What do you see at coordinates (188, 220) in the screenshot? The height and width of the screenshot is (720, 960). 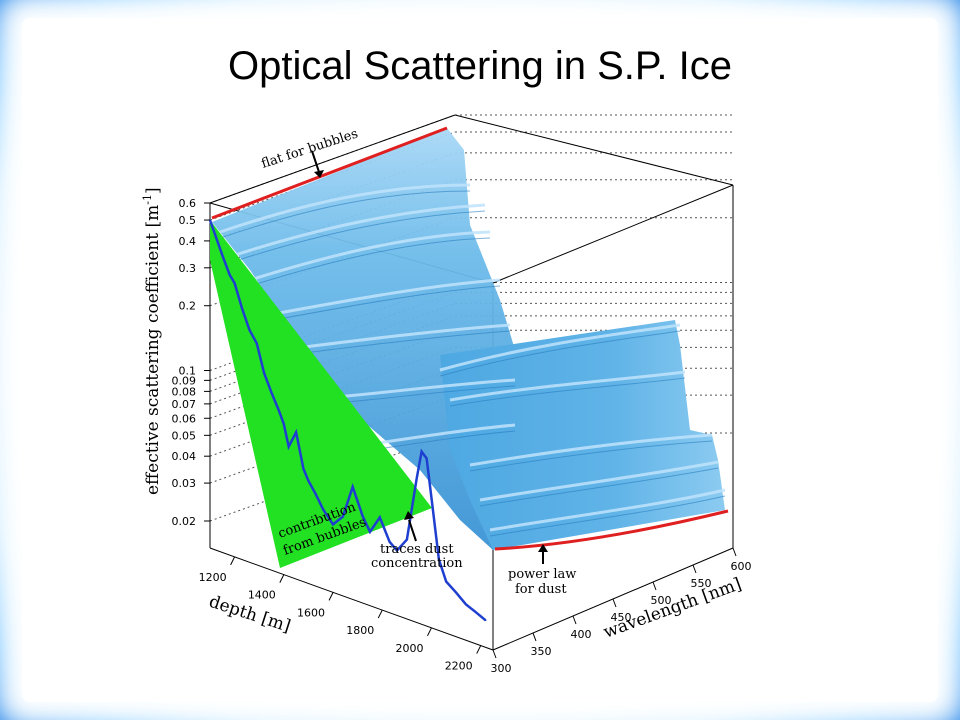 I see `z-tick-label: 0.5` at bounding box center [188, 220].